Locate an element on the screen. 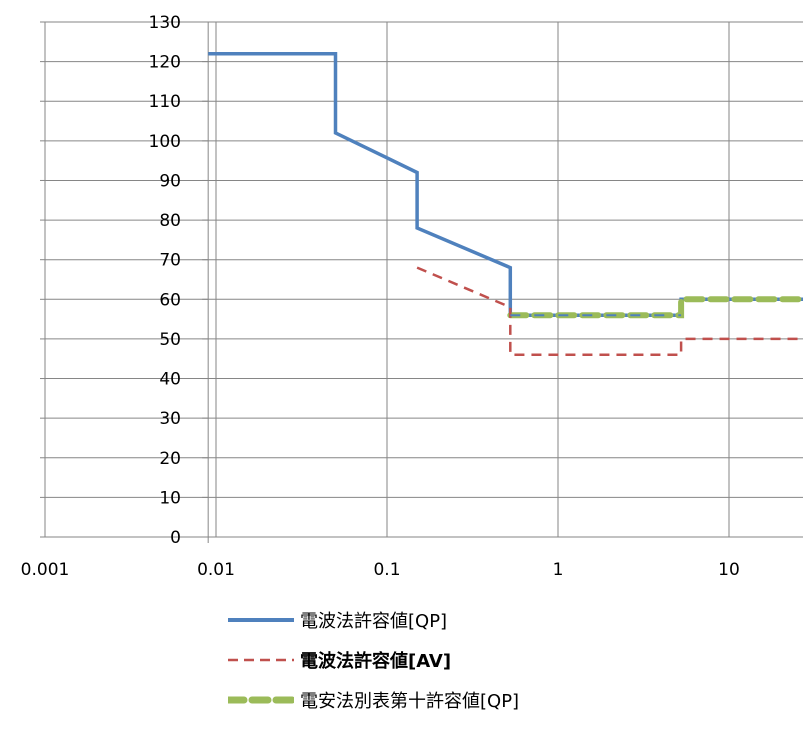 This screenshot has height=734, width=803. y-tick-label: 100 is located at coordinates (165, 142).